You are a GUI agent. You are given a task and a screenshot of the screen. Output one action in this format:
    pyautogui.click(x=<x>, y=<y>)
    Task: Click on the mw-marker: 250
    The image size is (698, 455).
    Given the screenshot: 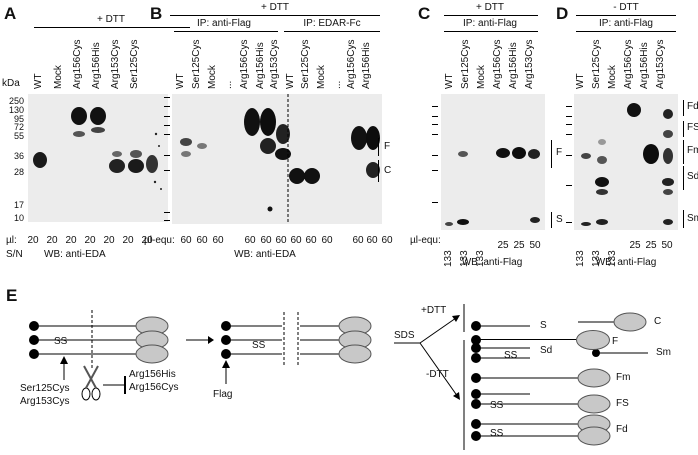 What is the action you would take?
    pyautogui.click(x=16, y=101)
    